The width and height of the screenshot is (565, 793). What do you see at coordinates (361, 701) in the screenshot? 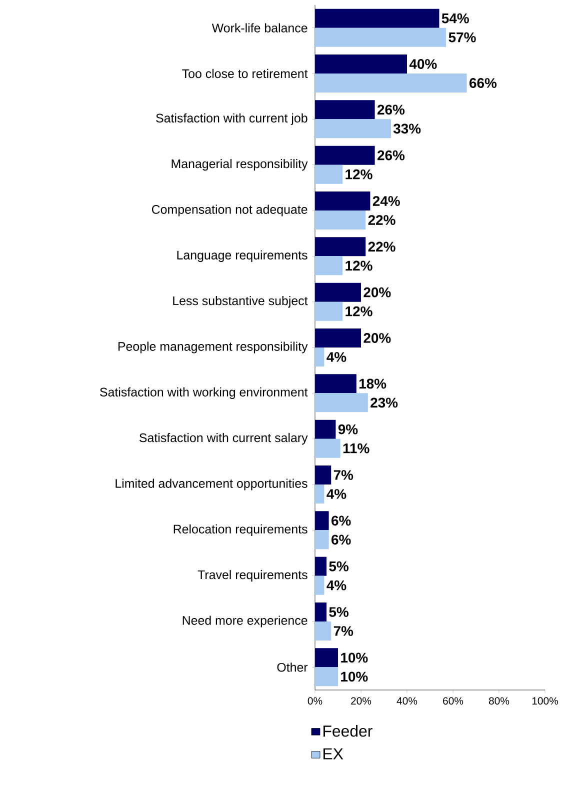
I see `x-tick-label: 20%` at bounding box center [361, 701].